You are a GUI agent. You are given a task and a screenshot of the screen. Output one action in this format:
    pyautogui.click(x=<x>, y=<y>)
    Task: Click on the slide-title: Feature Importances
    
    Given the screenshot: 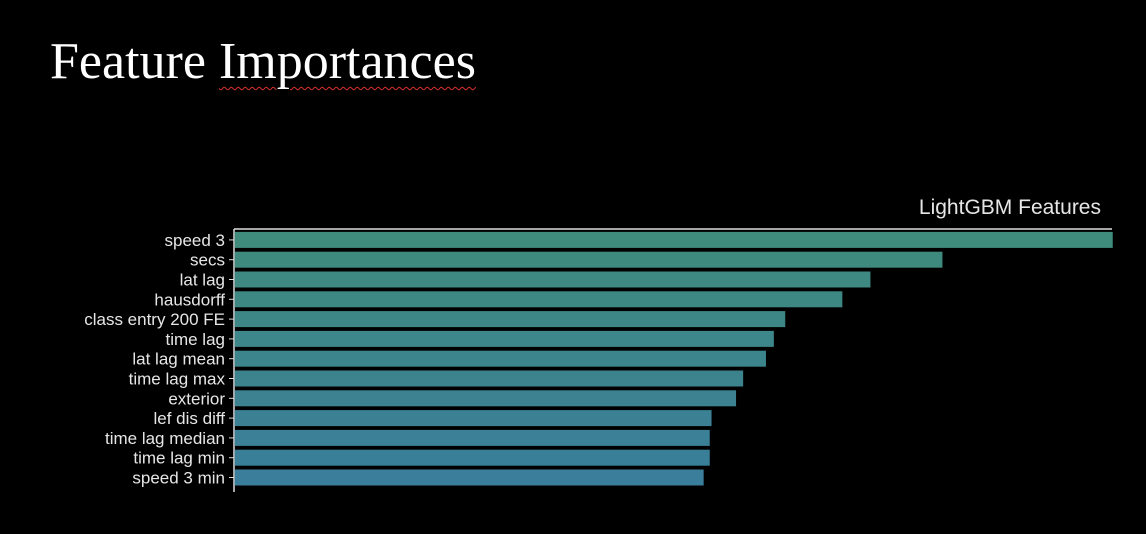 What is the action you would take?
    pyautogui.click(x=263, y=62)
    